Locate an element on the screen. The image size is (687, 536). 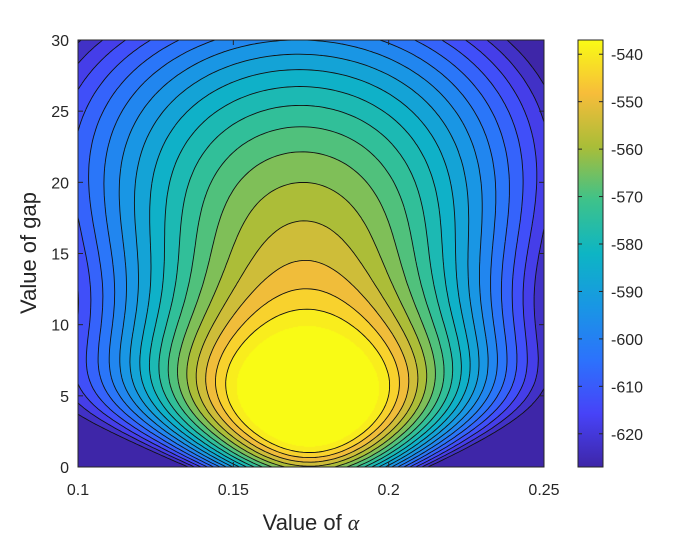
x-axis-label-text: Value of is located at coordinates (303, 522).